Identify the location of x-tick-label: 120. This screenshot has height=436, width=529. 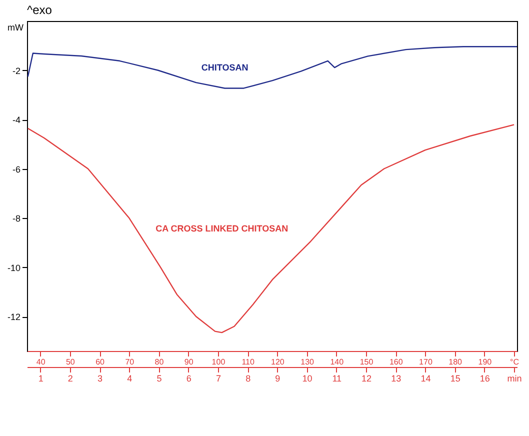
(278, 362).